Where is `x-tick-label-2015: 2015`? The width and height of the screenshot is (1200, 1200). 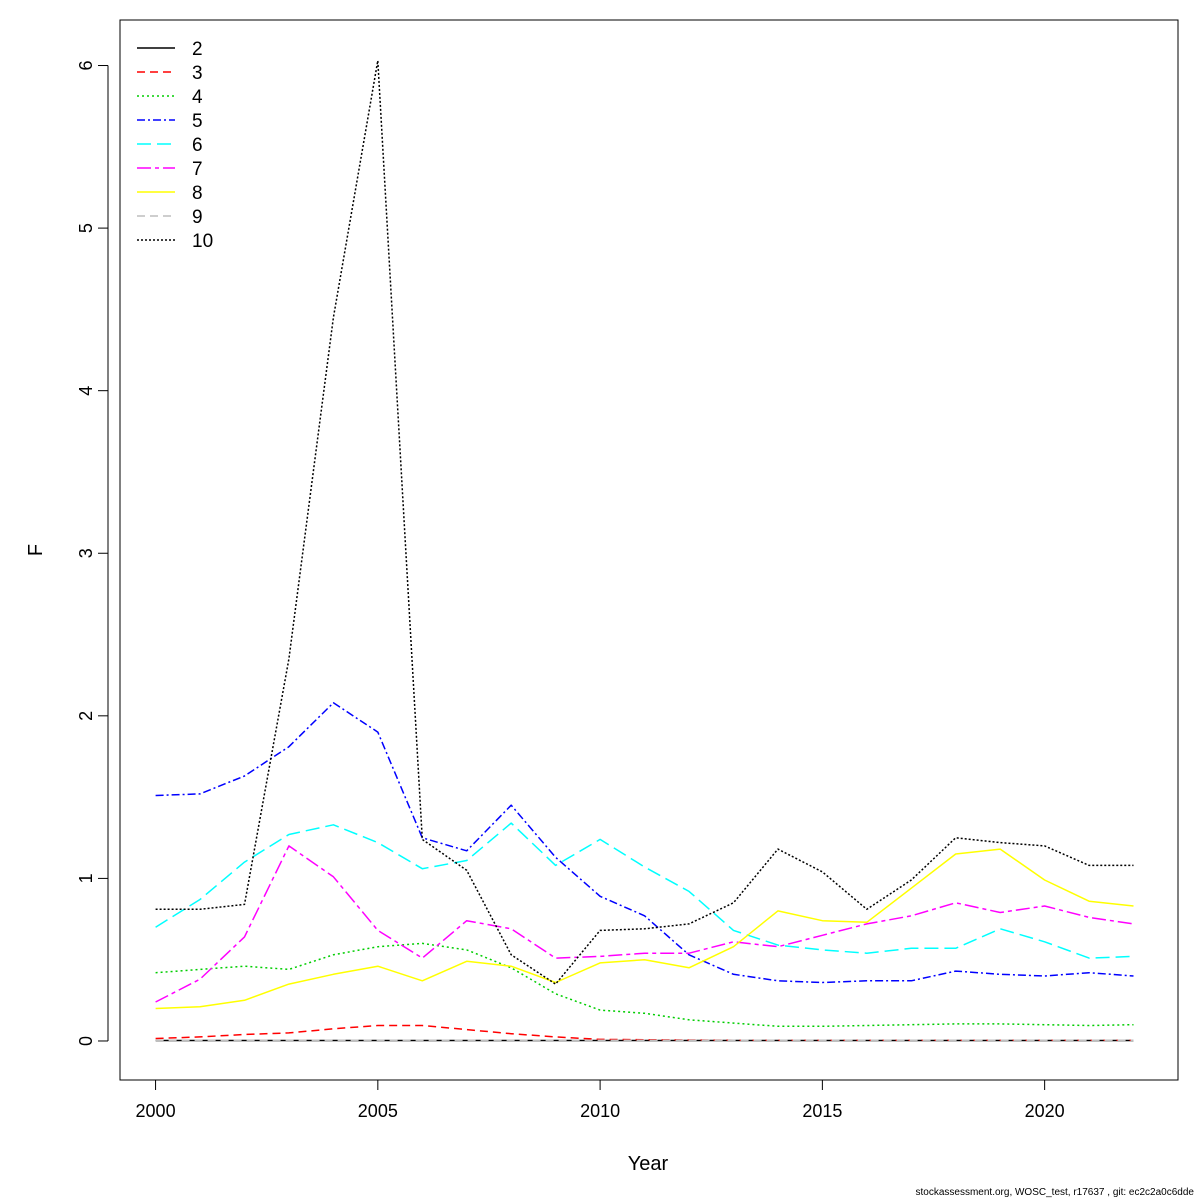 x-tick-label-2015: 2015 is located at coordinates (822, 1111).